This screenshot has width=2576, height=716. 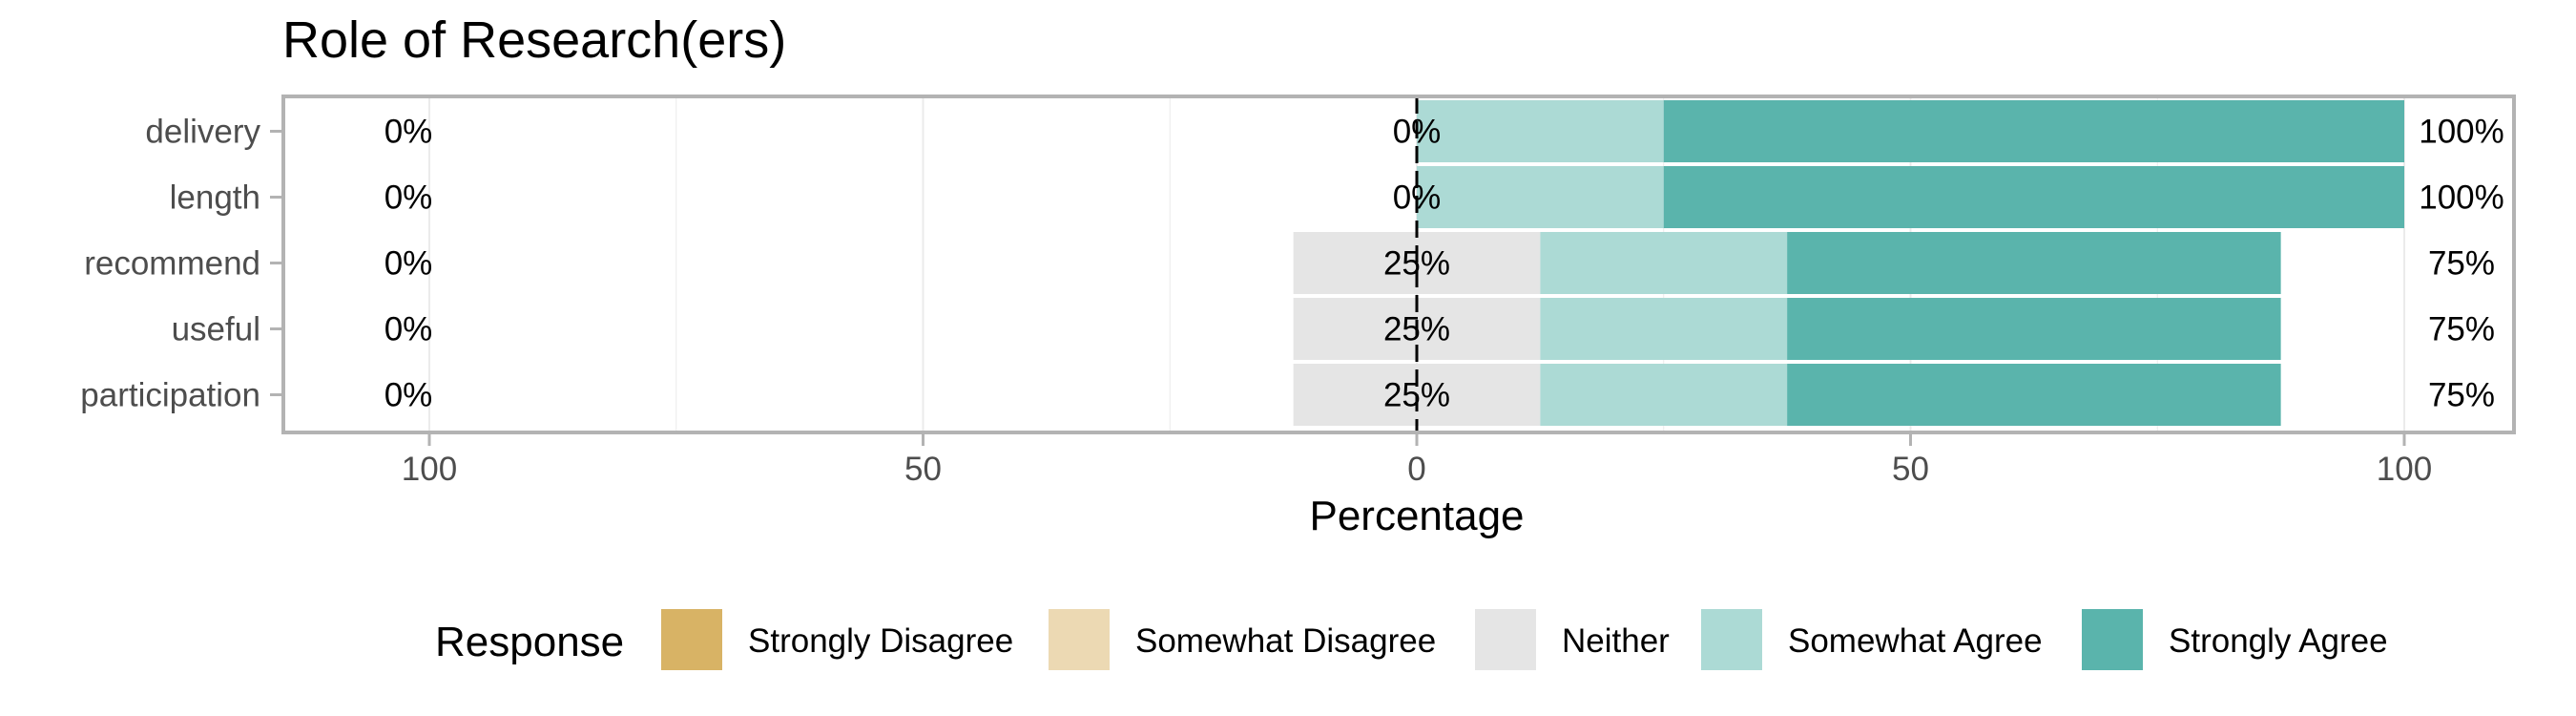 What do you see at coordinates (2461, 198) in the screenshot?
I see `label-right-length: 100%` at bounding box center [2461, 198].